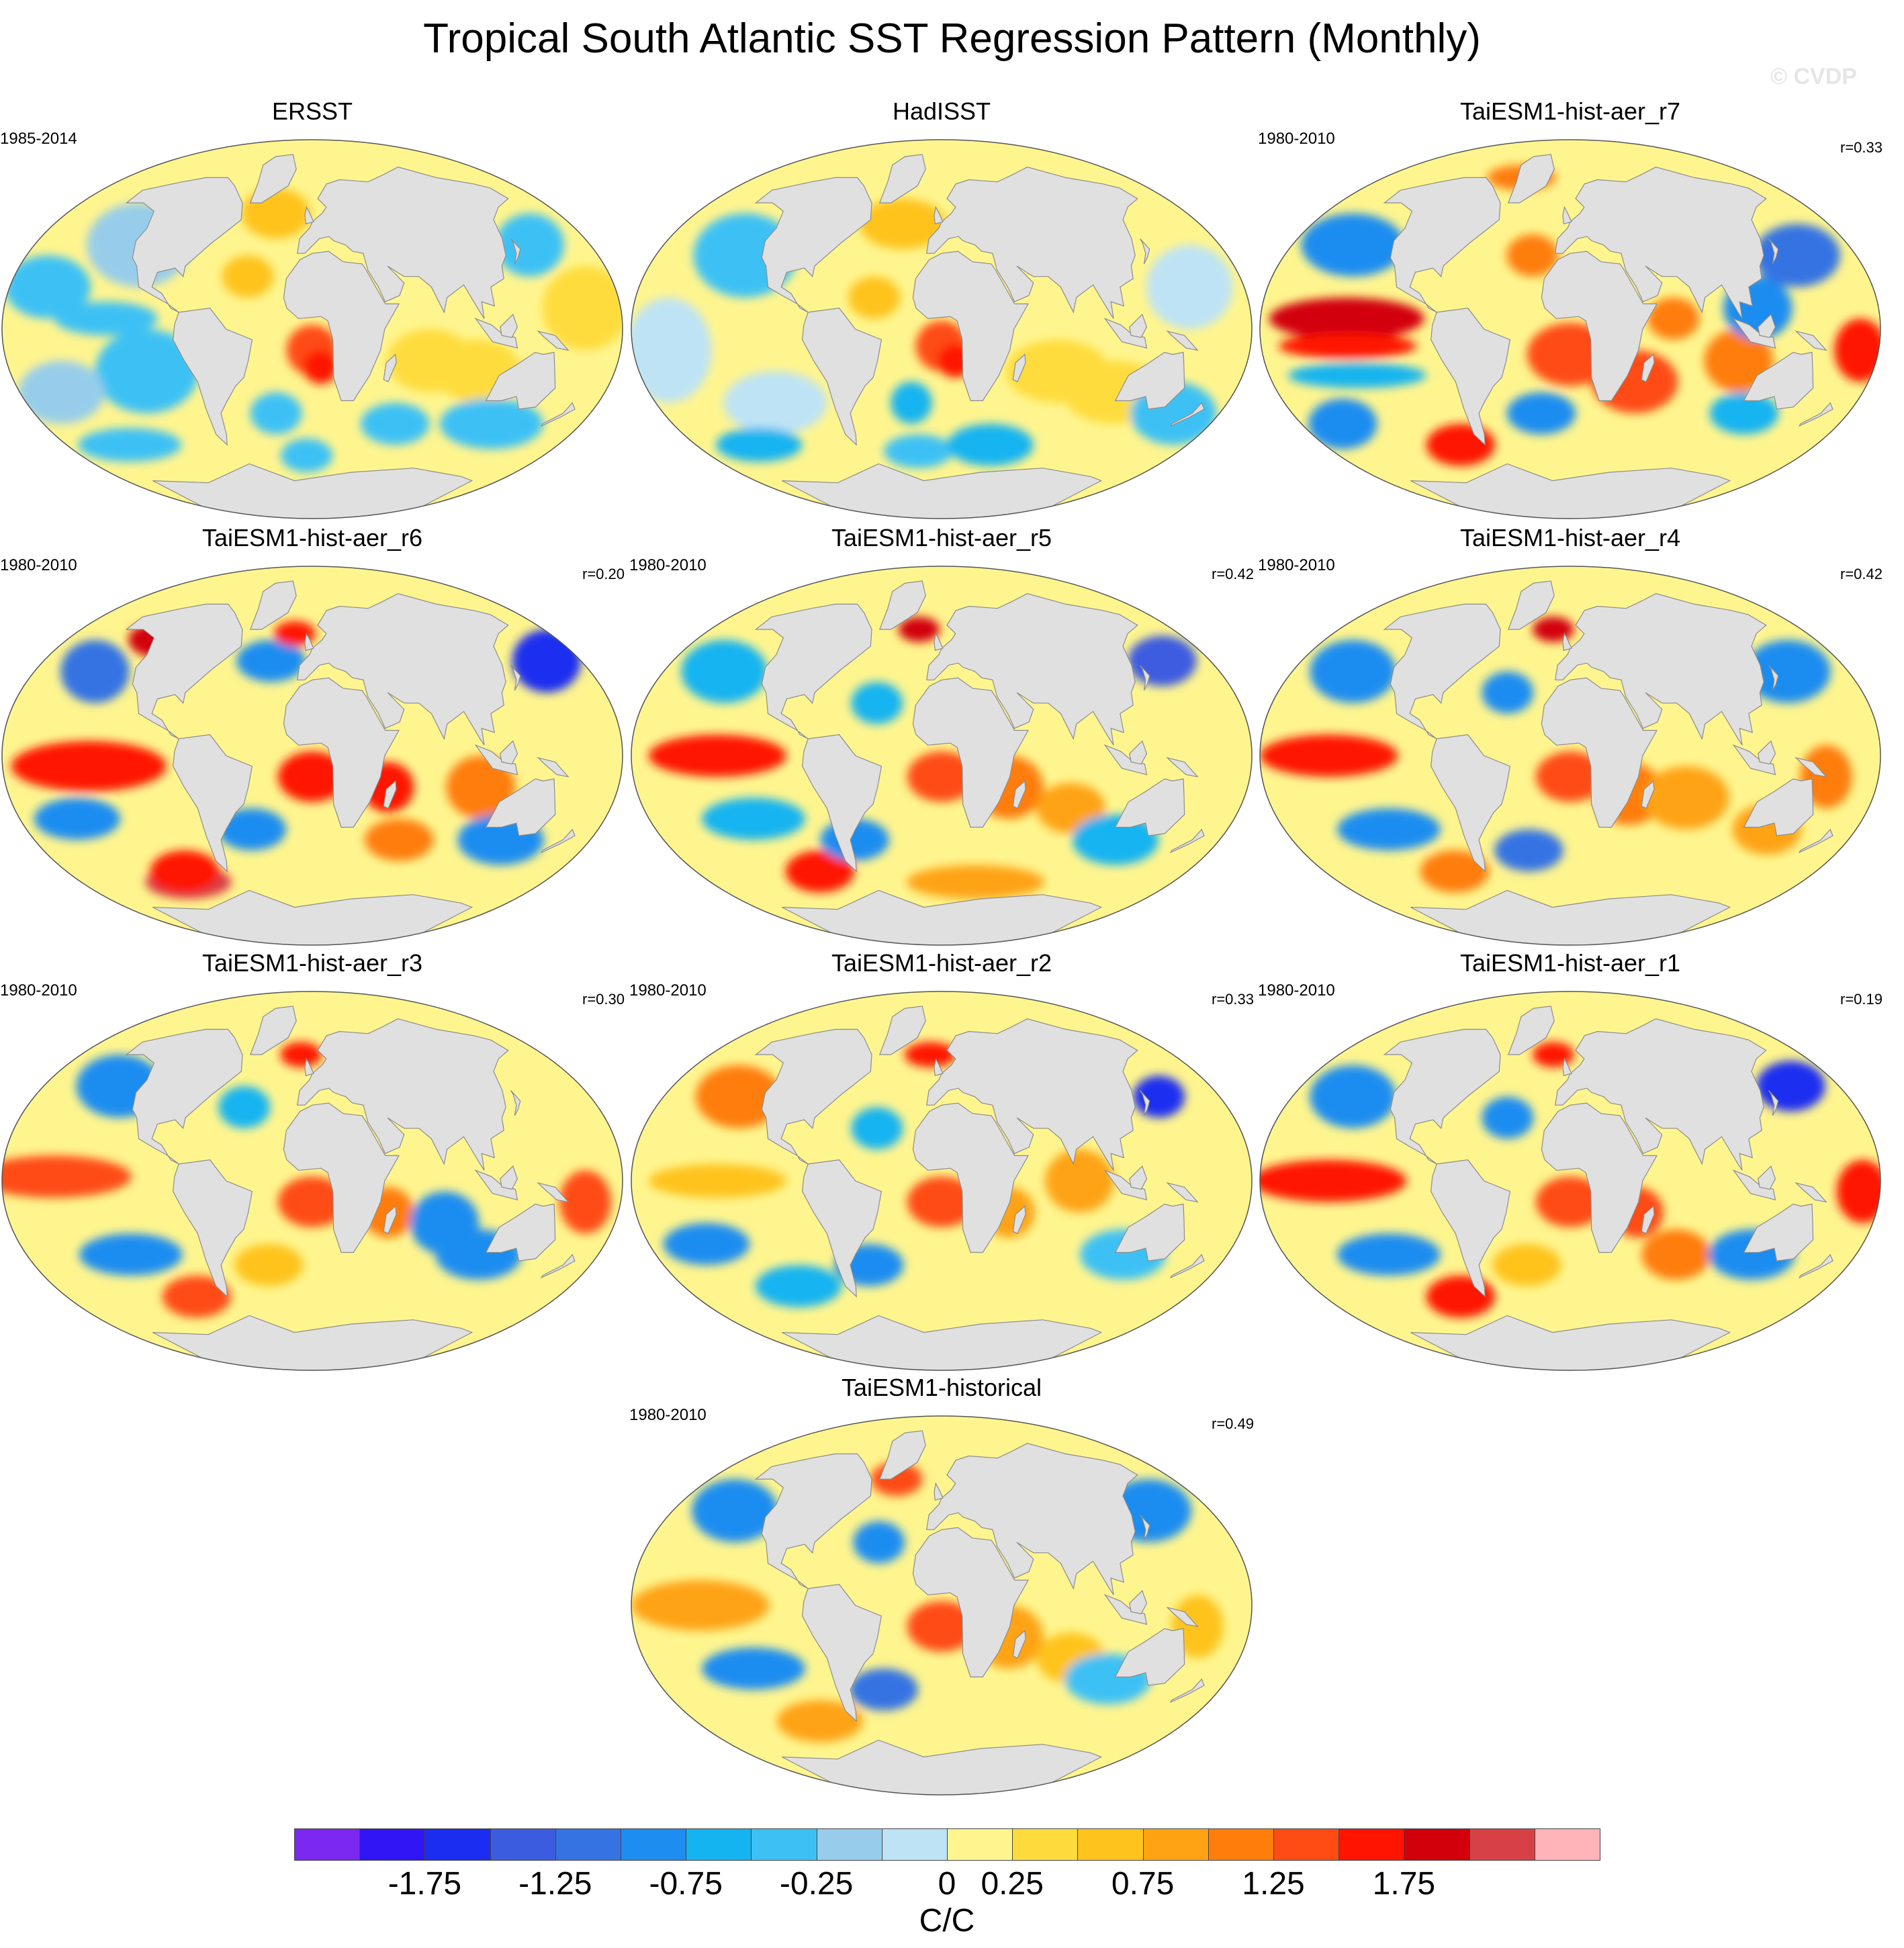 The height and width of the screenshot is (1948, 1904). Describe the element at coordinates (603, 574) in the screenshot. I see `panel-correlation: r=0.20` at that location.